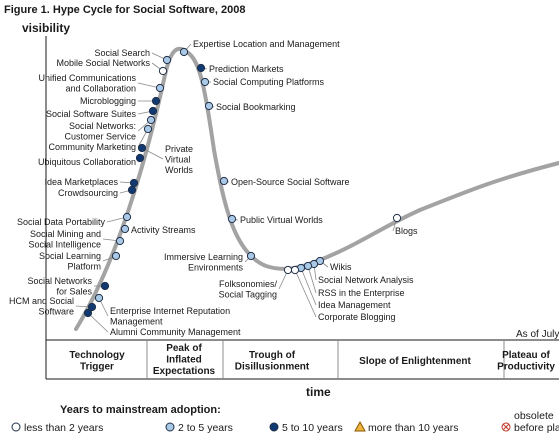 This screenshot has height=438, width=559. I want to click on legend-item-lt2: less than 2 years, so click(57, 428).